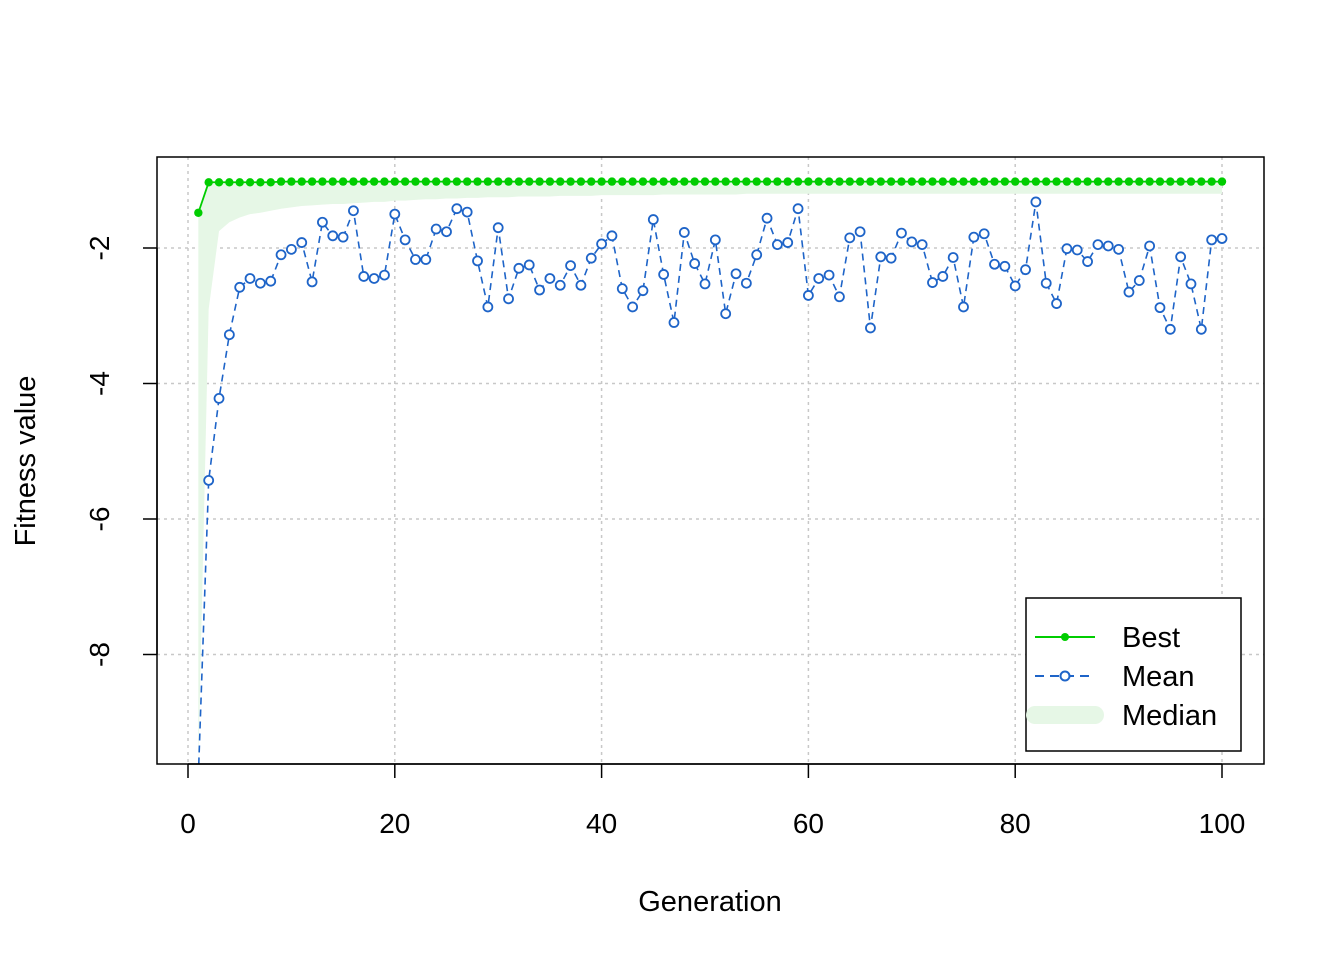  What do you see at coordinates (188, 823) in the screenshot?
I see `x-tick-label: 0` at bounding box center [188, 823].